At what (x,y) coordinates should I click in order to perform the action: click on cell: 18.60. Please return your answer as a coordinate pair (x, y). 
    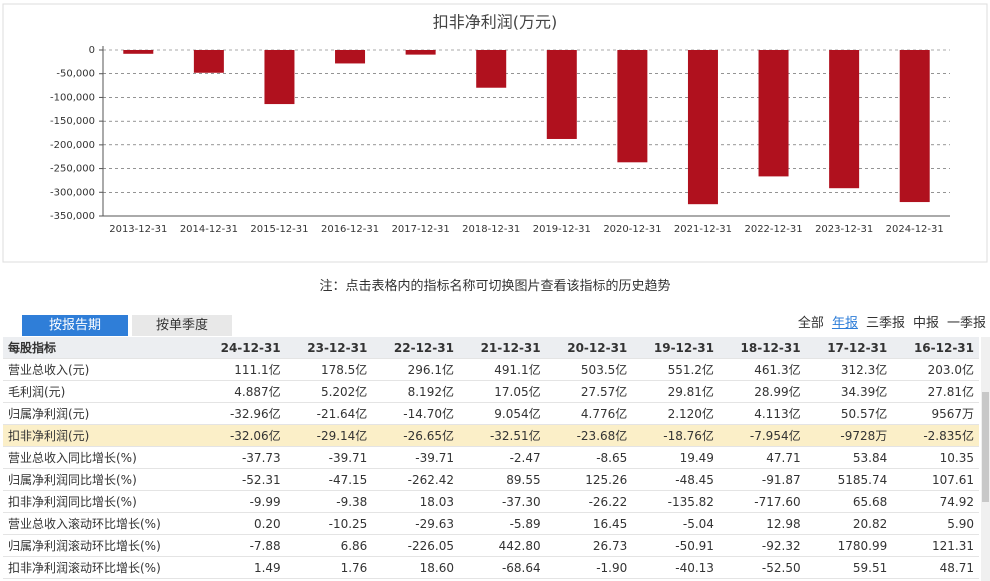
    Looking at the image, I should click on (415, 567).